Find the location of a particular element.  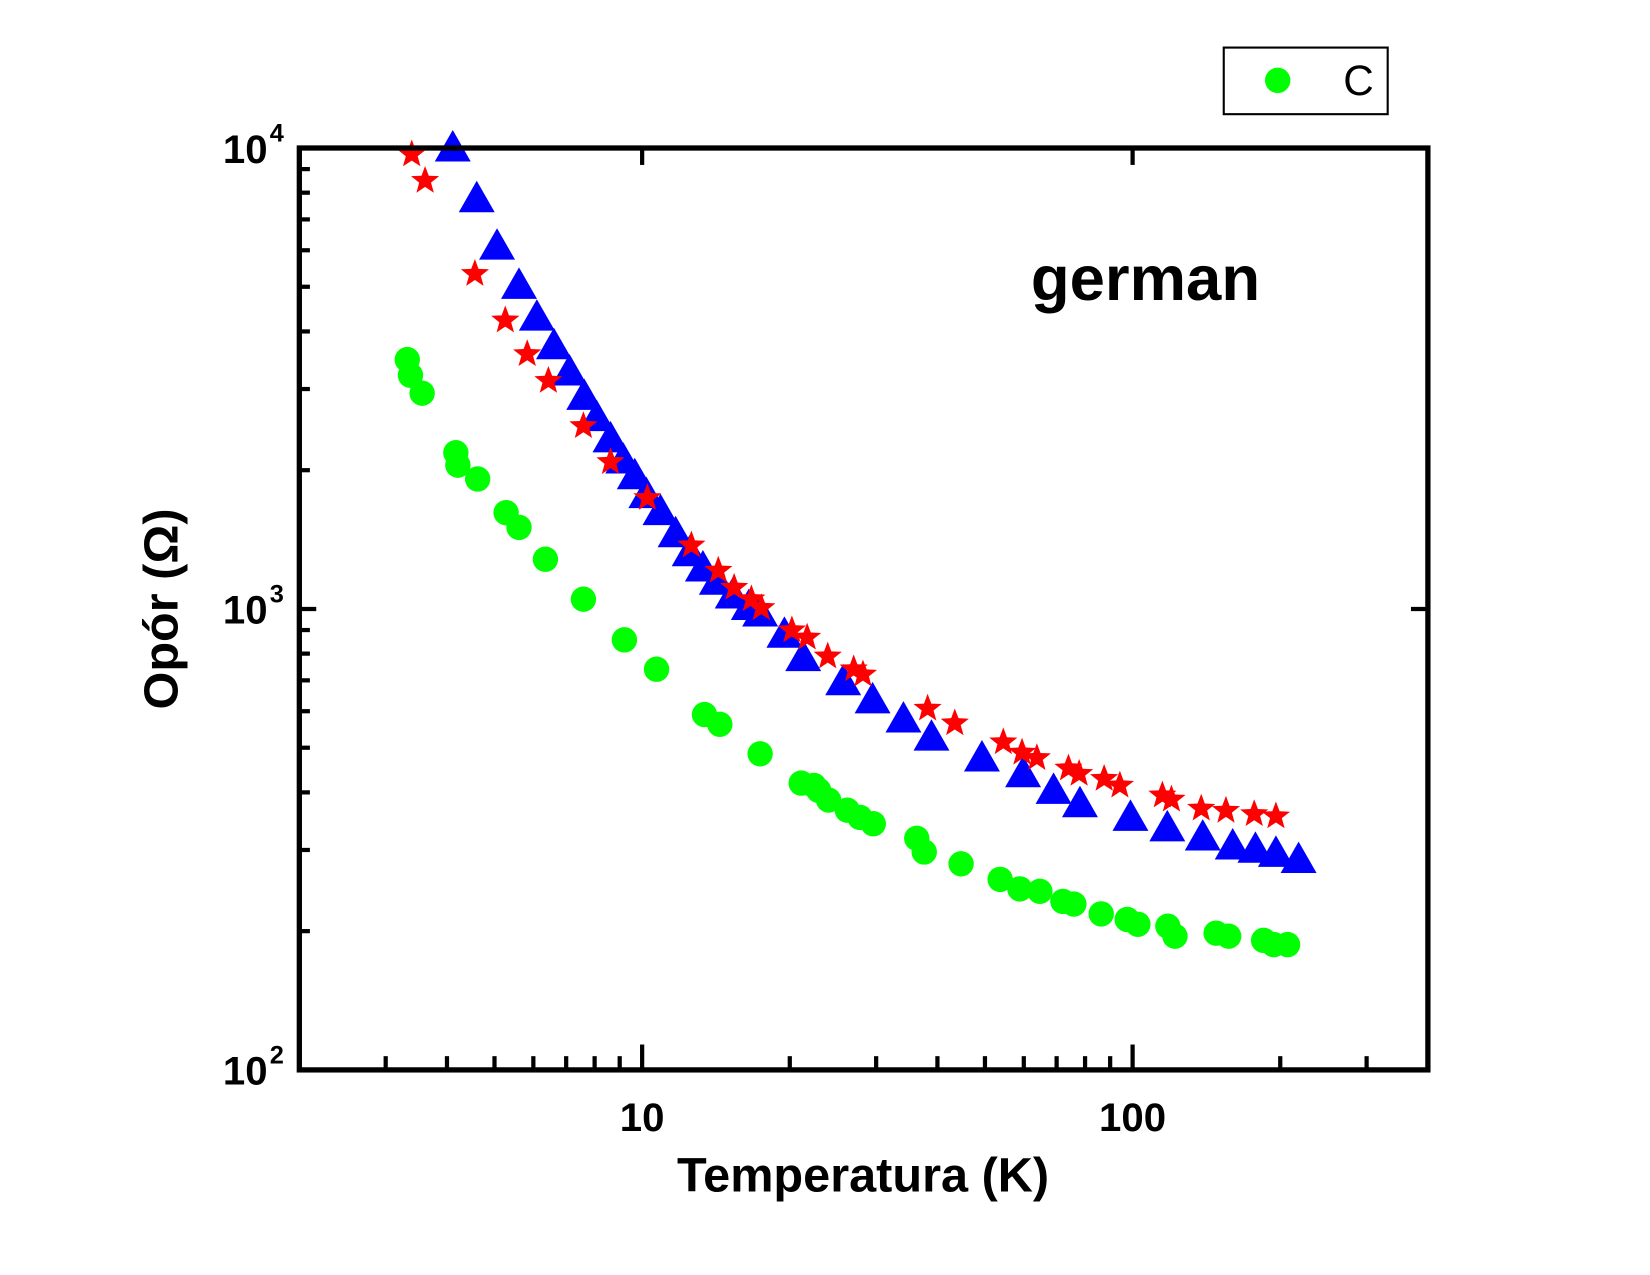

legend-label-c: C is located at coordinates (1358, 80).